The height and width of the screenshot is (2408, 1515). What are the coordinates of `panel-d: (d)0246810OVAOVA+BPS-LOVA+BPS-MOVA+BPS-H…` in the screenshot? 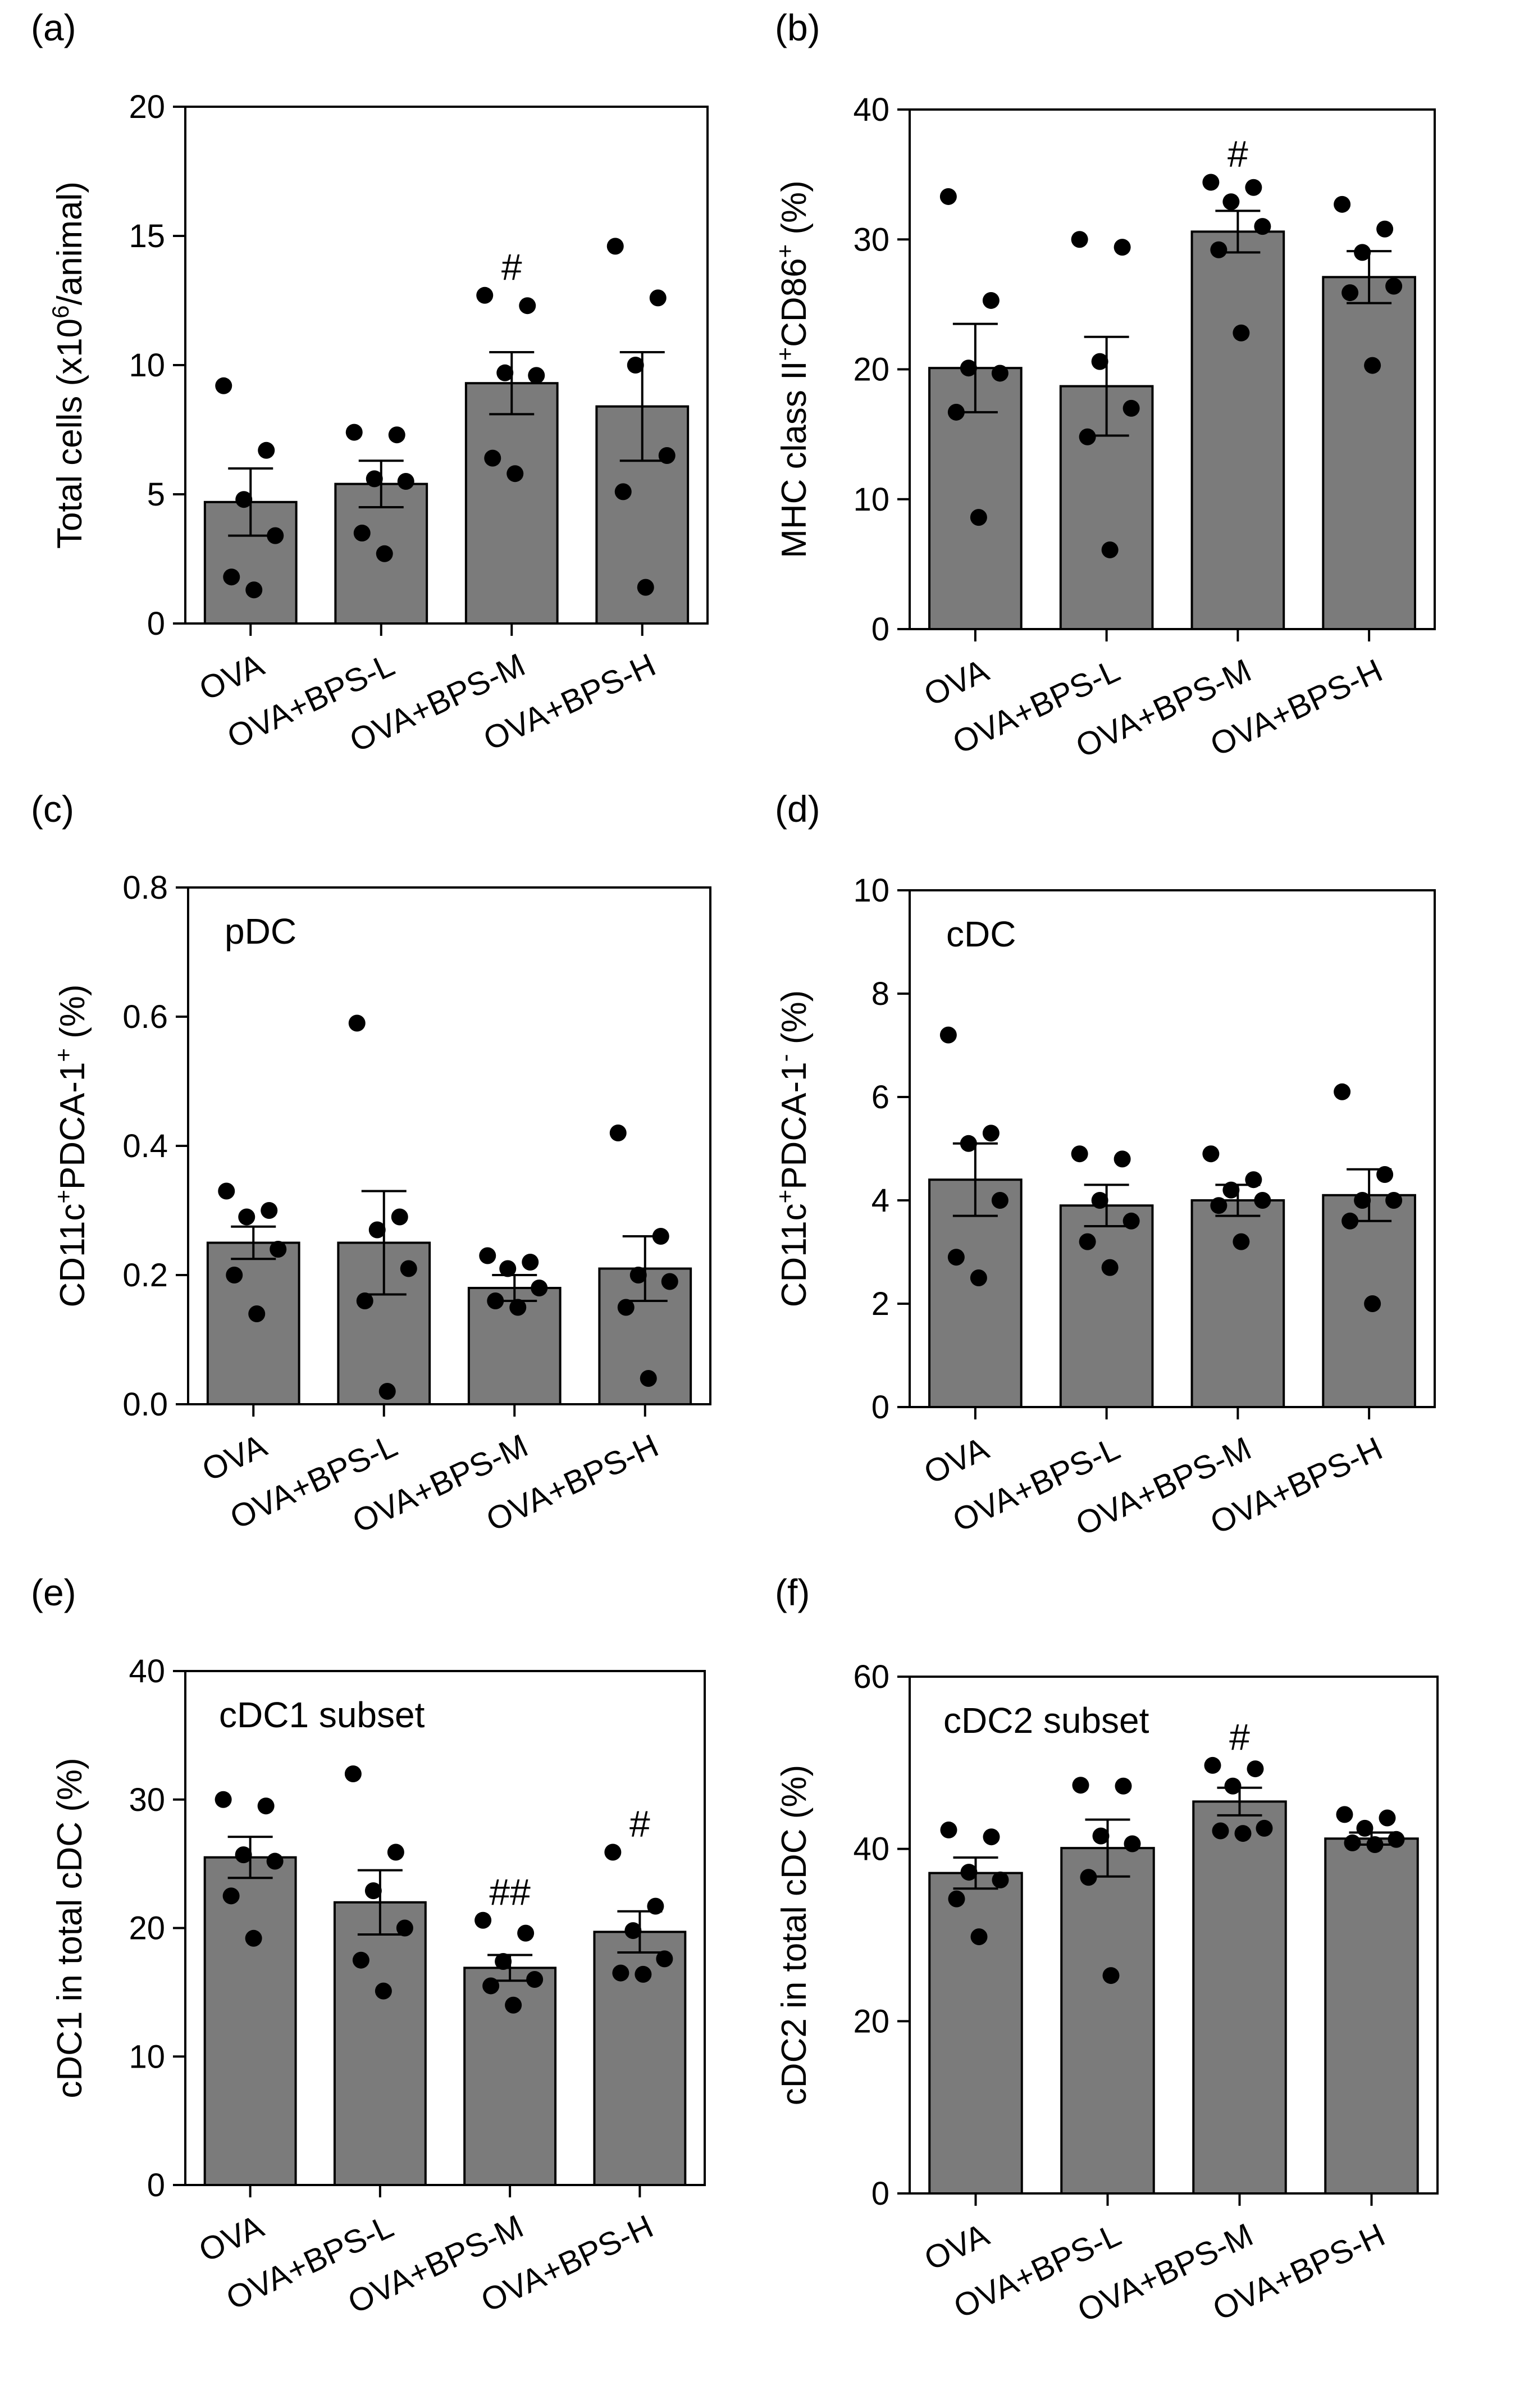 It's located at (1104, 1165).